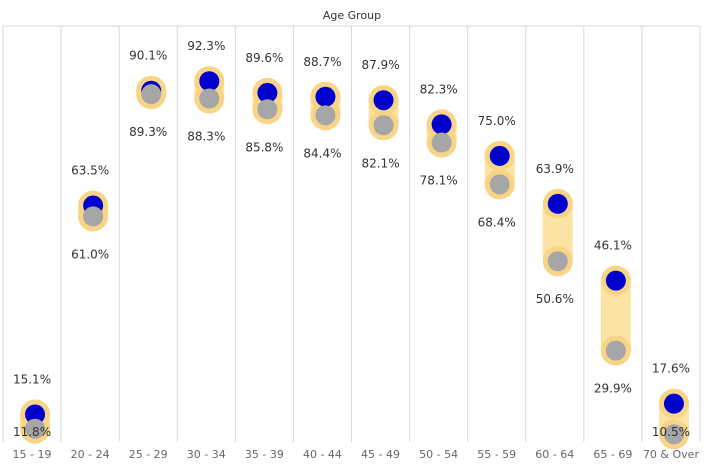  I want to click on x-tick-label: 40 - 44, so click(322, 454).